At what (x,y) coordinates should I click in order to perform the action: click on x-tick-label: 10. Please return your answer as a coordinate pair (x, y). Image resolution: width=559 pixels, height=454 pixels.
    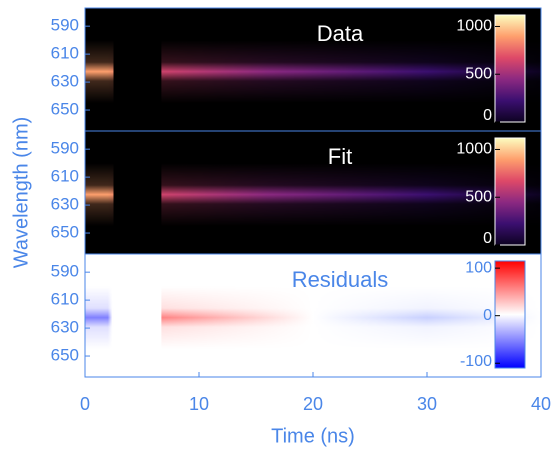
    Looking at the image, I should click on (199, 404).